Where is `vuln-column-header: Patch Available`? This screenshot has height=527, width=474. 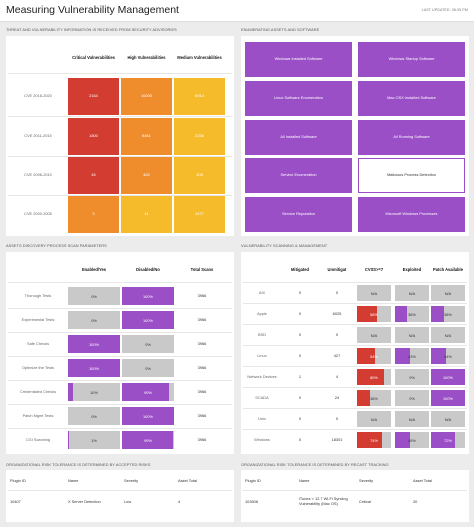 vuln-column-header: Patch Available is located at coordinates (448, 269).